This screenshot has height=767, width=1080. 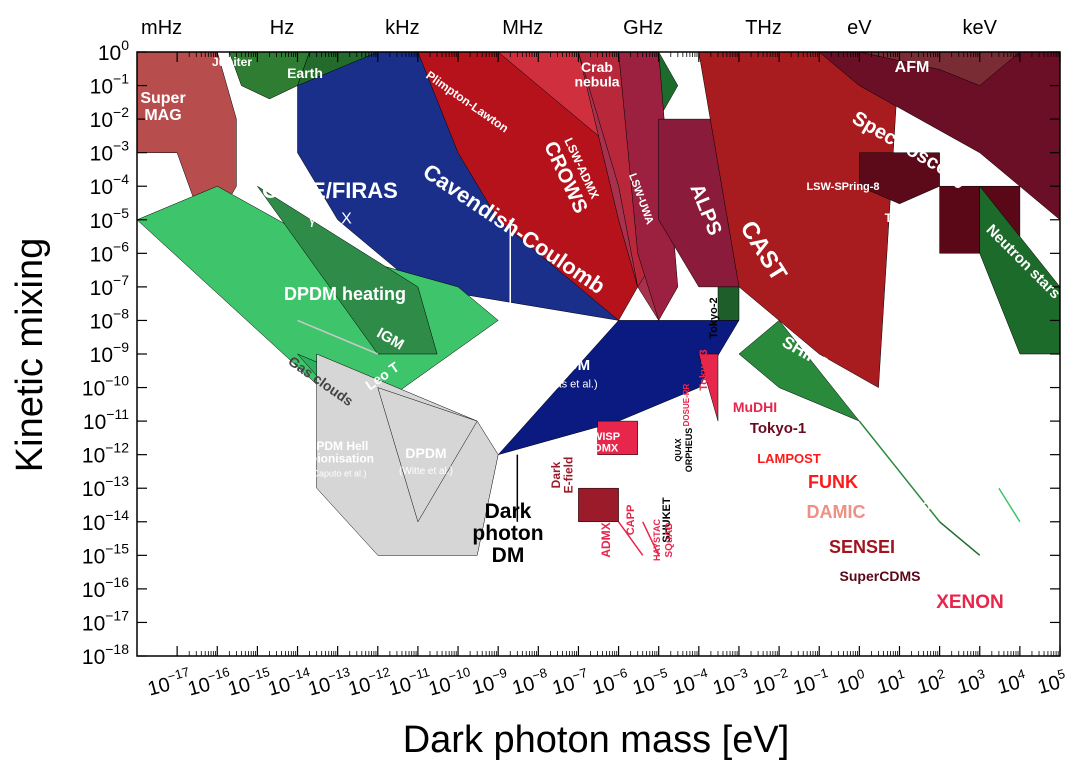 I want to click on x-tick-label: 10⁻¹, so click(x=811, y=682).